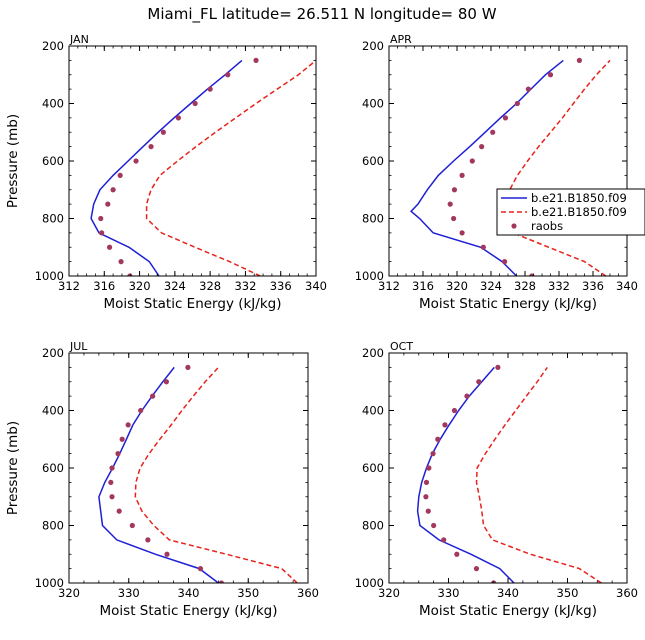  I want to click on panel-label: OCT, so click(401, 346).